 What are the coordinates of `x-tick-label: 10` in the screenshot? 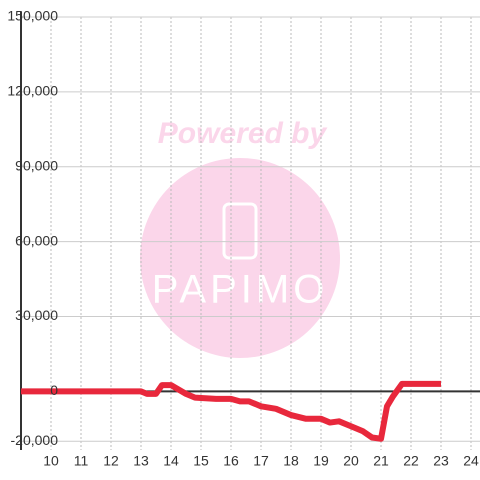 It's located at (51, 461).